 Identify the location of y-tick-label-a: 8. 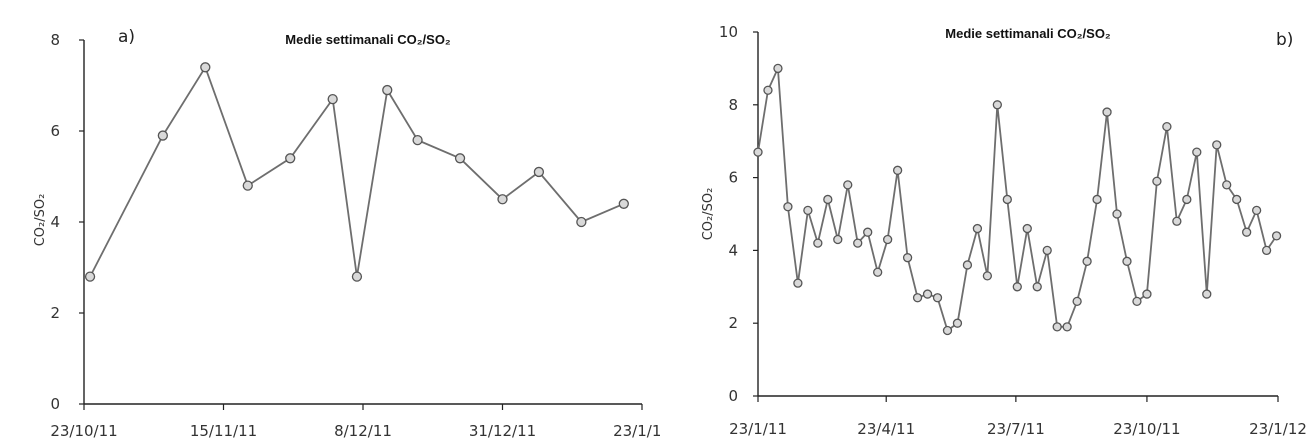
(55, 40).